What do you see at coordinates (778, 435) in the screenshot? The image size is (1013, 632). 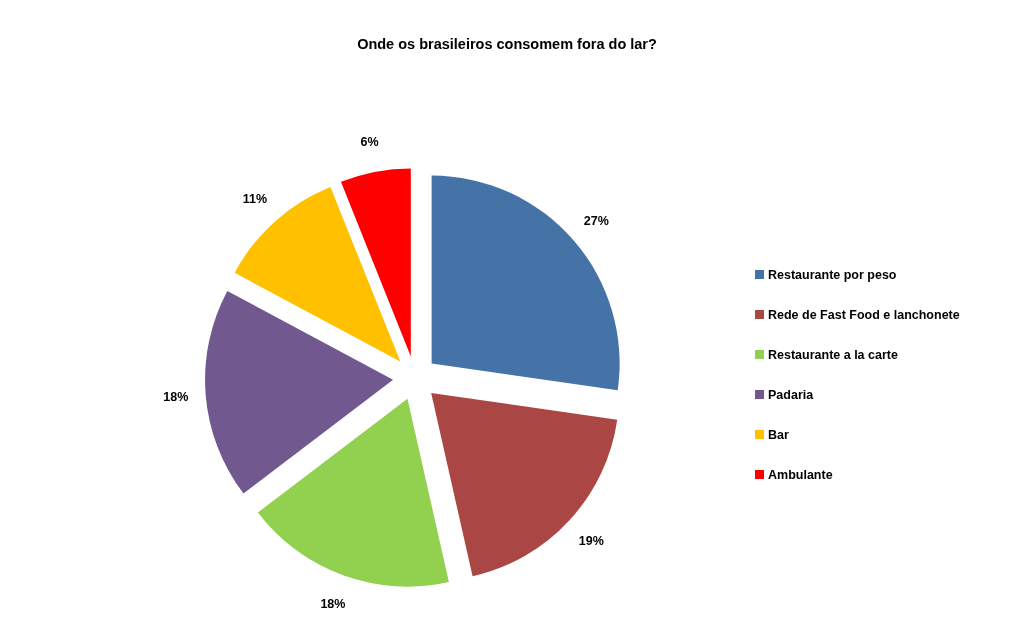 I see `legend-label: Bar` at bounding box center [778, 435].